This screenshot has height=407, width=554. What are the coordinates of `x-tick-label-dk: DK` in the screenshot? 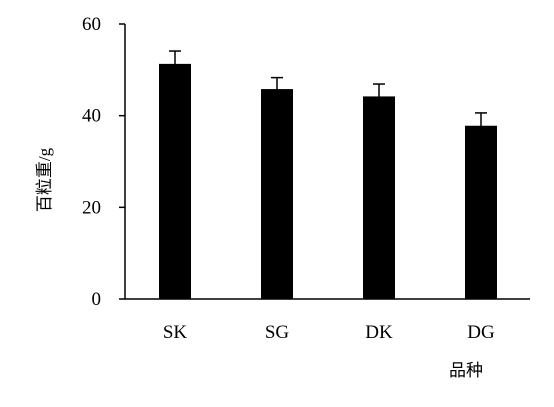 It's located at (379, 332).